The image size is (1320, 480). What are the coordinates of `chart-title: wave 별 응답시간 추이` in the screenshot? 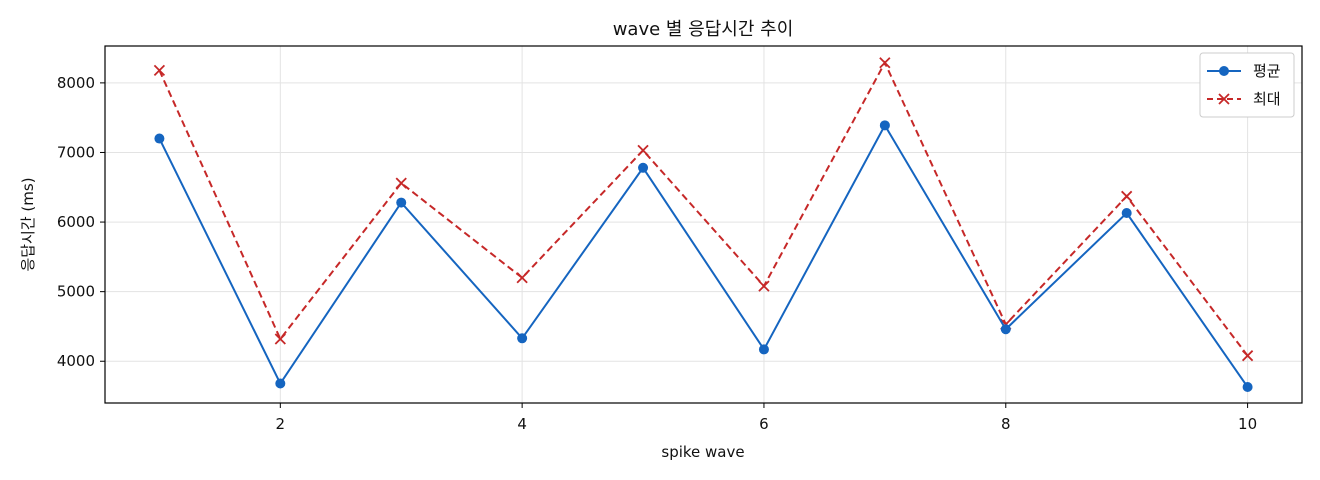 It's located at (703, 29).